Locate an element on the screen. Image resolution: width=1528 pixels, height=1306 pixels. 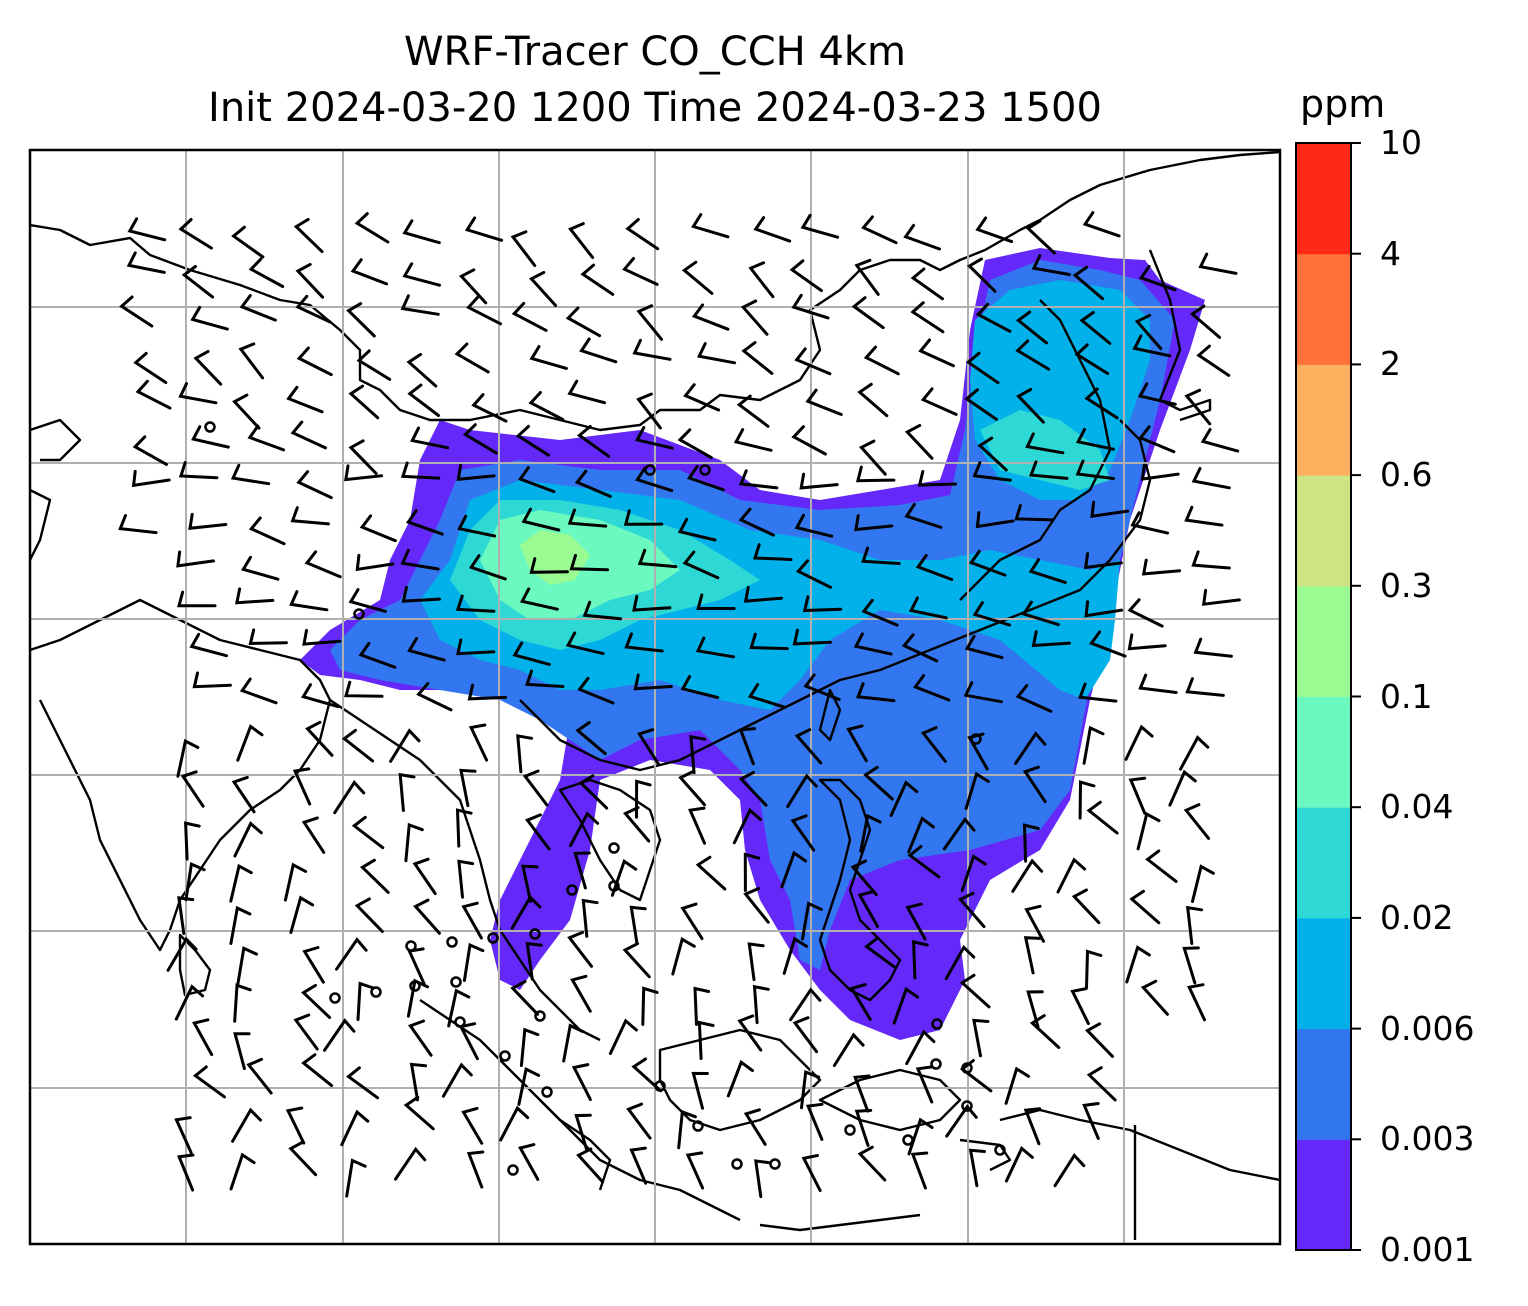
colorbar-tick-label: 0.02 is located at coordinates (1417, 917).